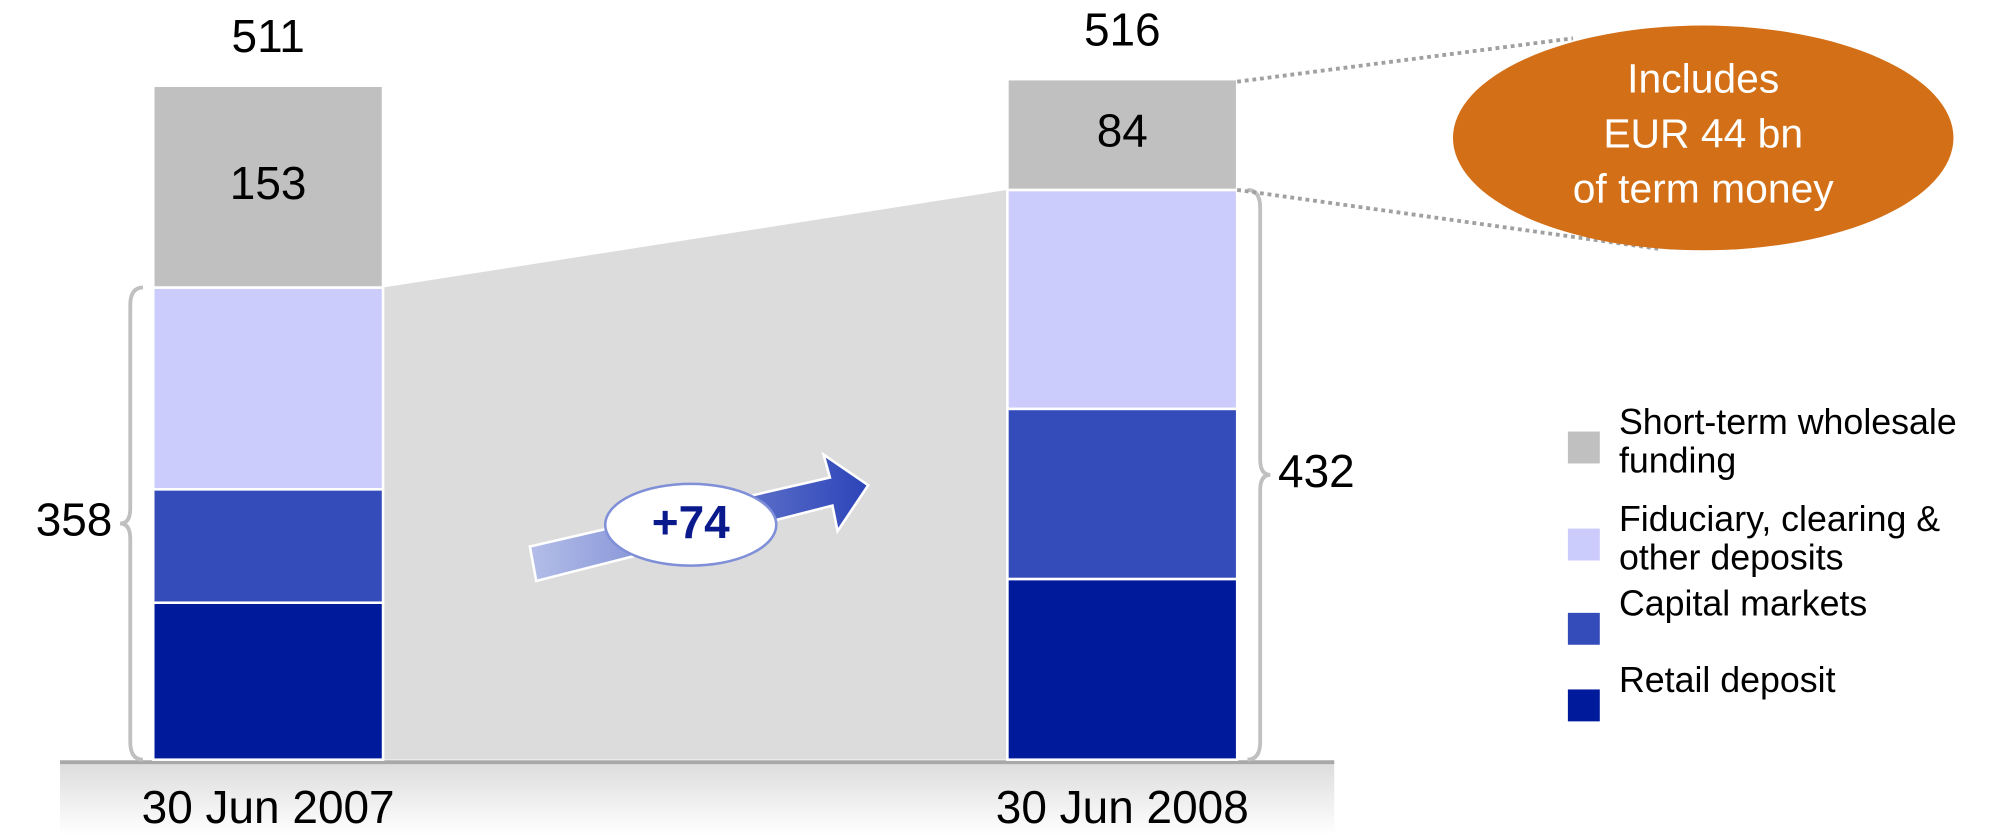 The height and width of the screenshot is (835, 2002). Describe the element at coordinates (1703, 133) in the screenshot. I see `callout-text: EUR 44 bn` at that location.